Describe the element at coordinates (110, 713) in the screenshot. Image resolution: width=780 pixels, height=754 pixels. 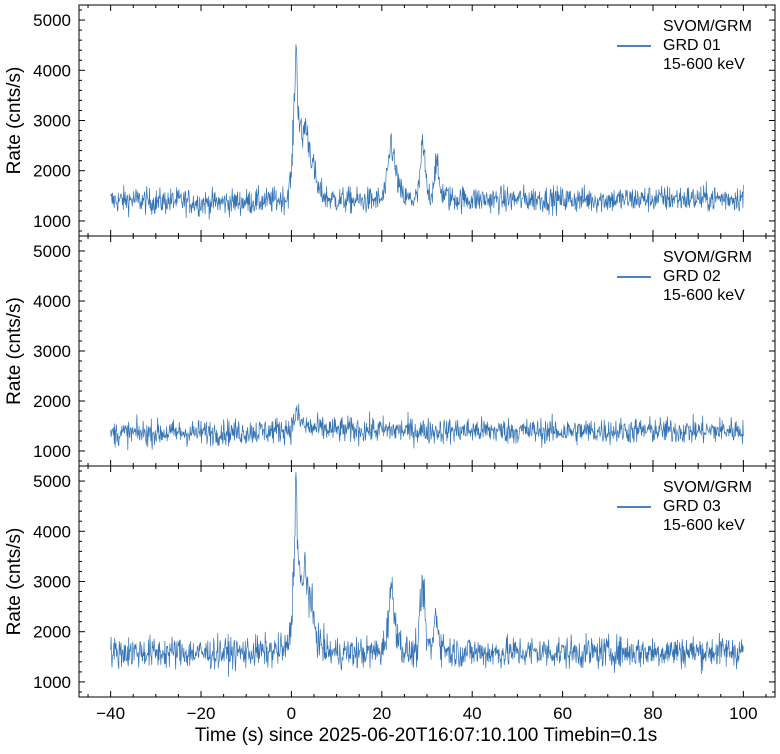
I see `x-tick-label: −40` at that location.